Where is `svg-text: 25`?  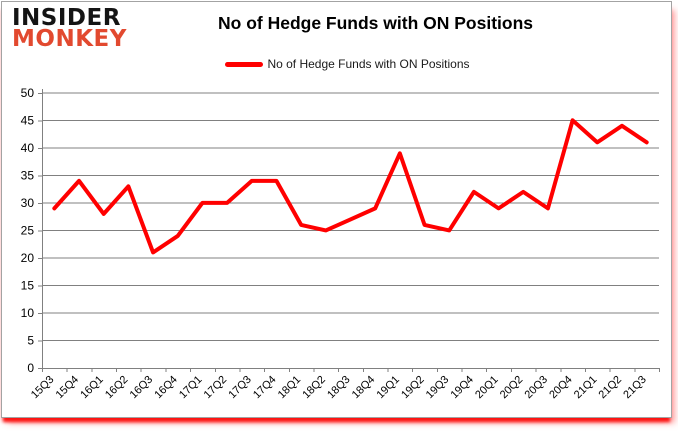
svg-text: 25 is located at coordinates (28, 230).